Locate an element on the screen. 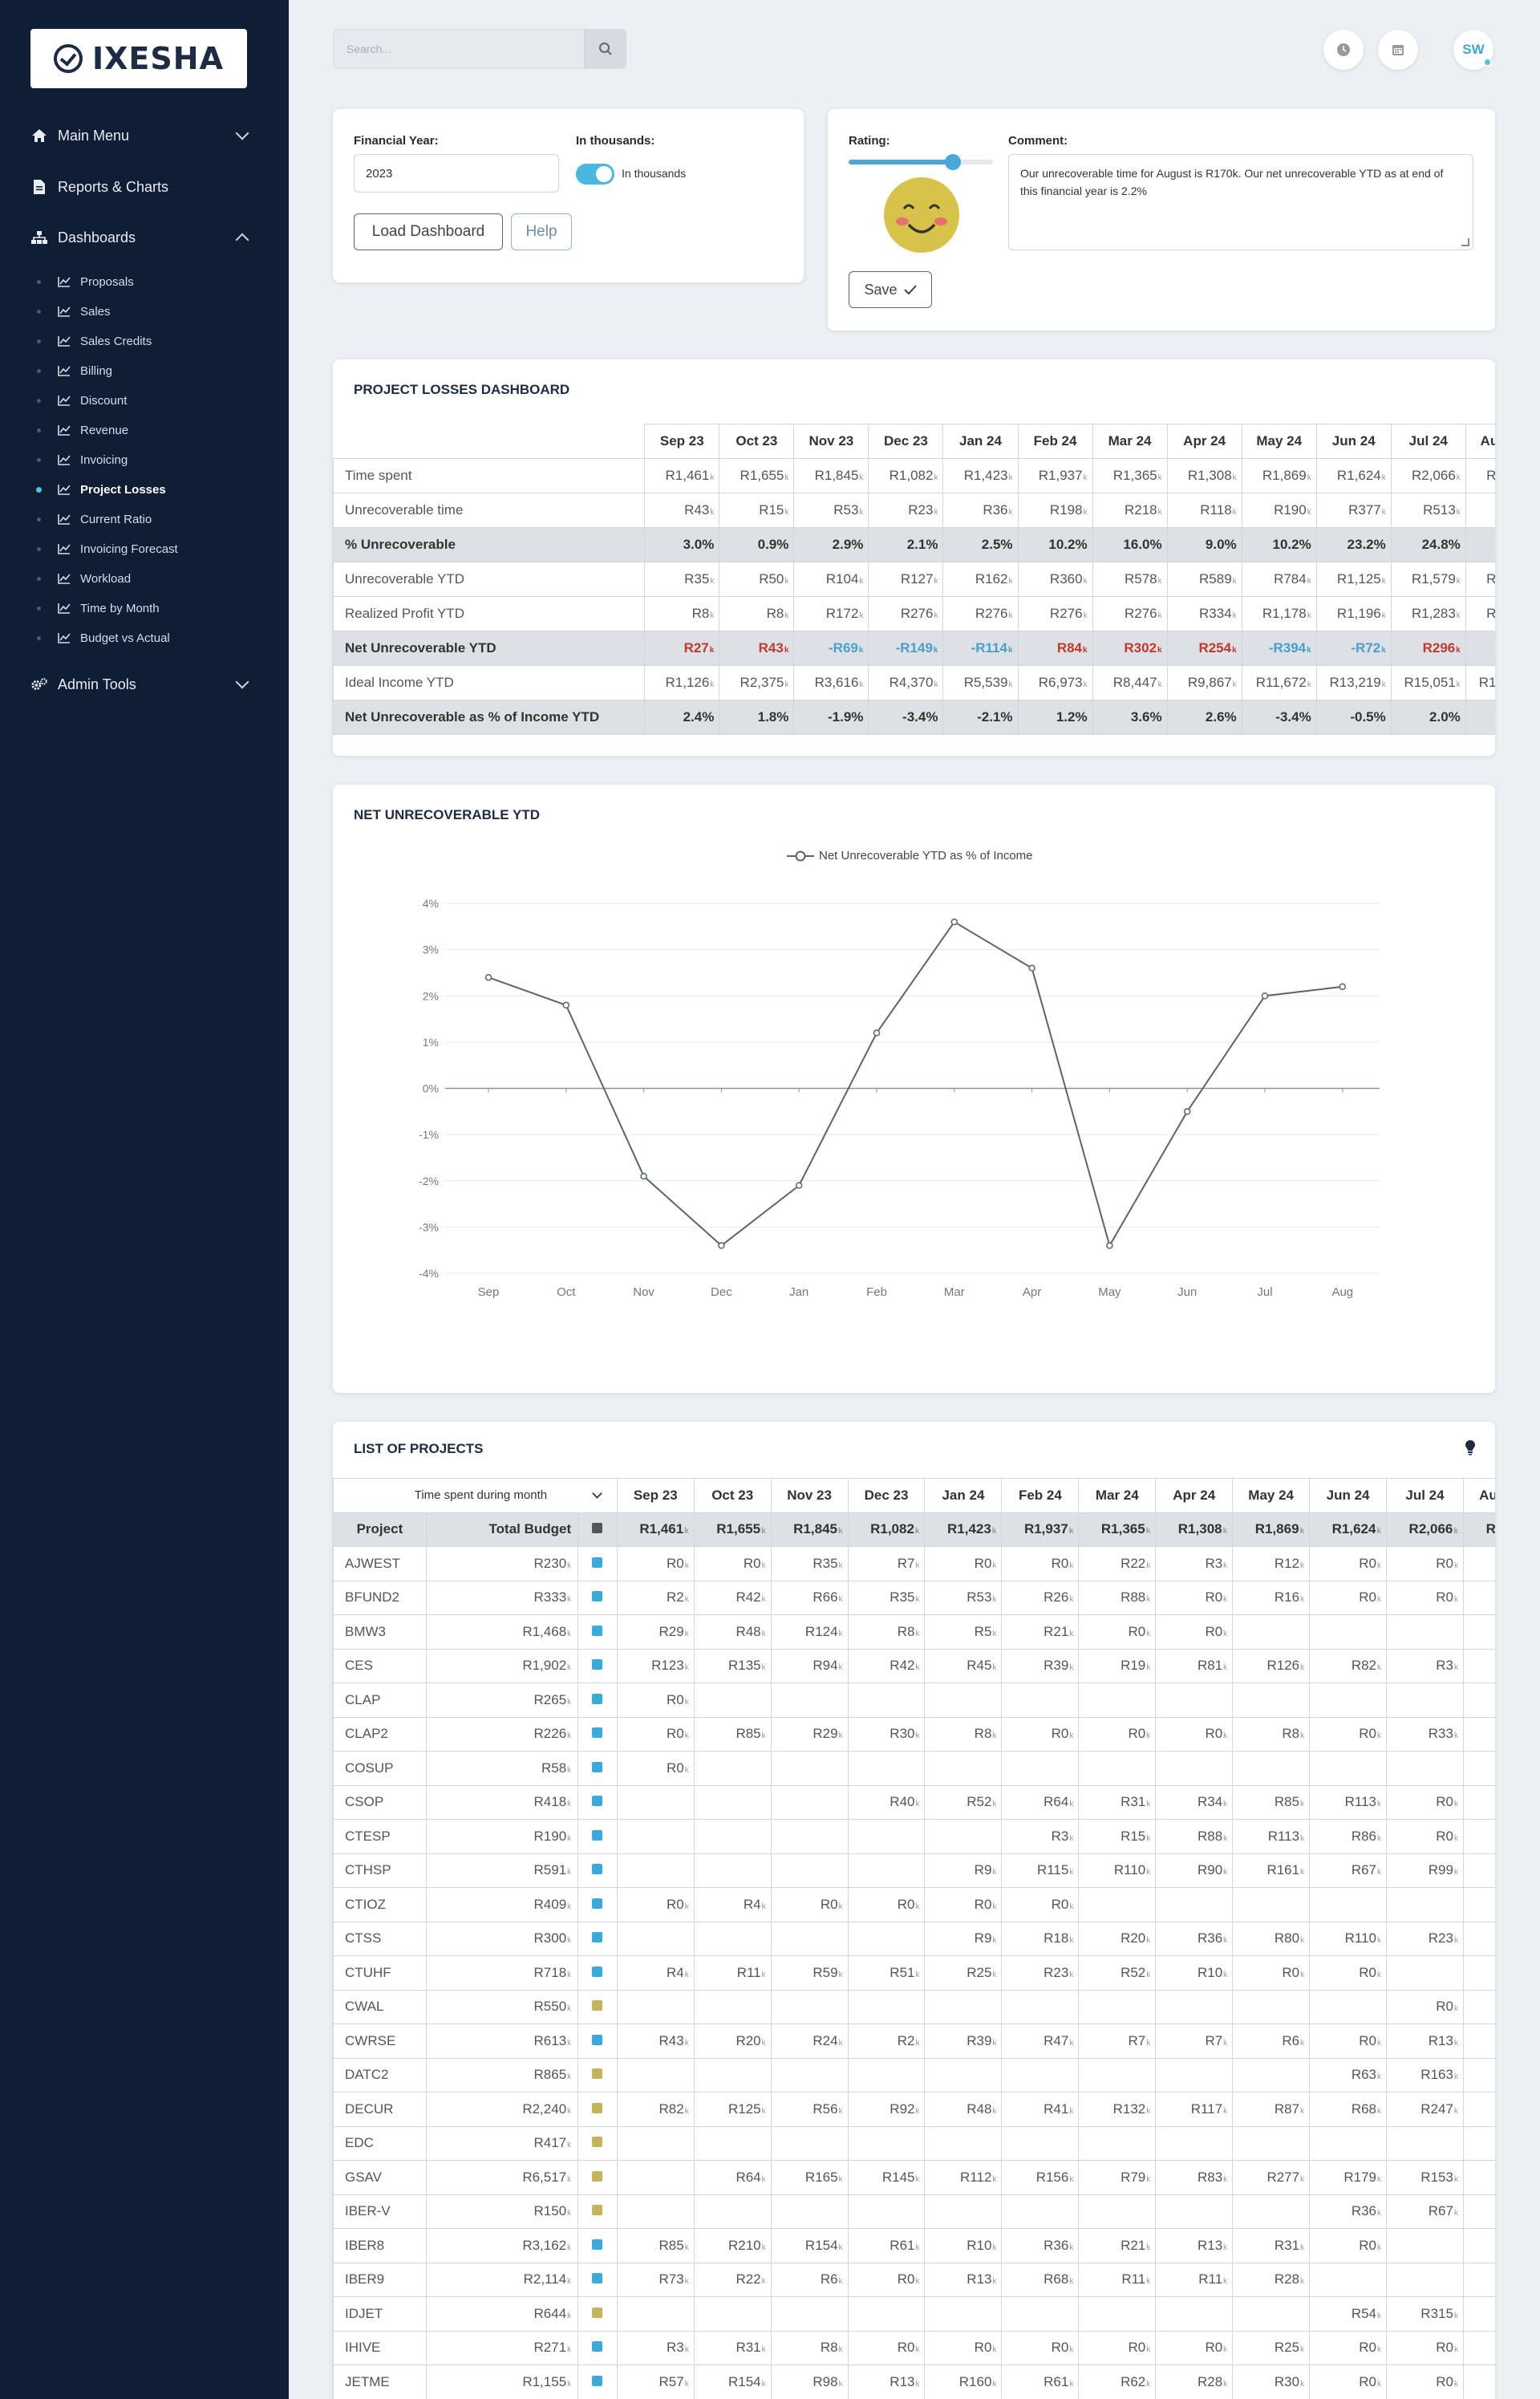  cell-value: R3 is located at coordinates (675, 2348).